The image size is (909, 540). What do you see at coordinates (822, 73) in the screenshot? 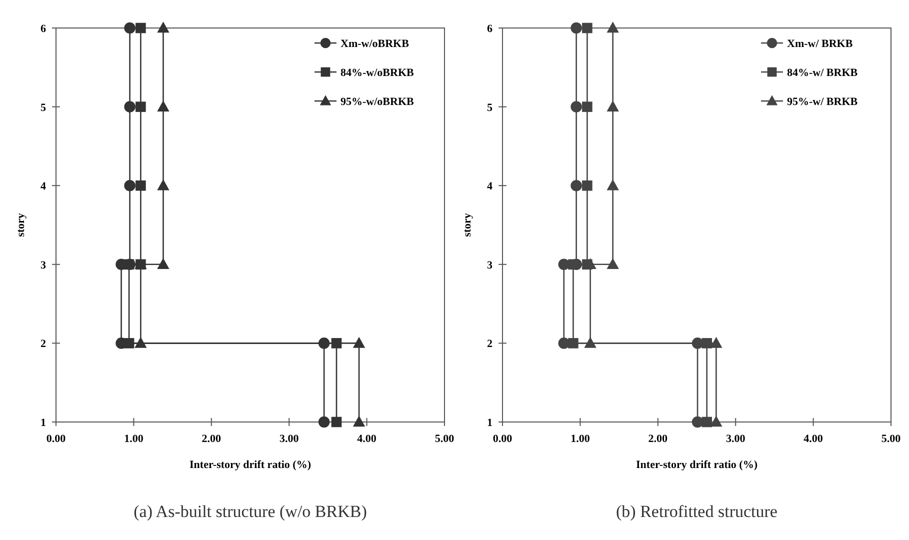
I see `legend-label: 84%-w/ BRKB` at bounding box center [822, 73].